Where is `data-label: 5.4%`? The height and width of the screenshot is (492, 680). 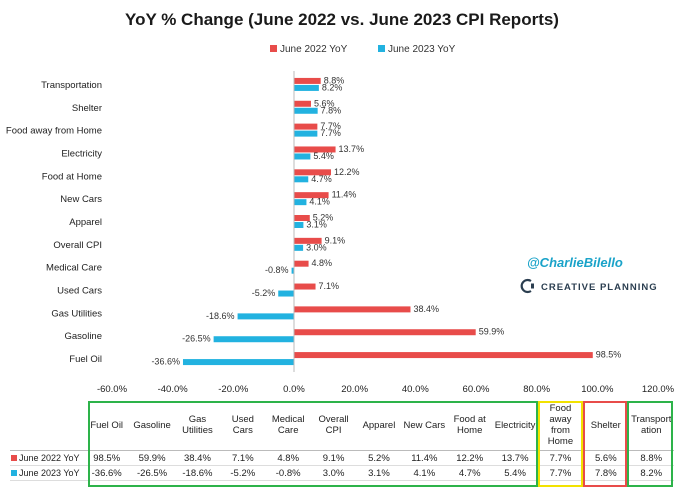 data-label: 5.4% is located at coordinates (323, 156).